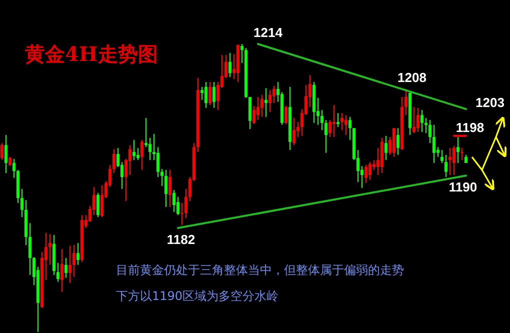 This screenshot has height=333, width=510. I want to click on annotation: 1190, so click(463, 187).